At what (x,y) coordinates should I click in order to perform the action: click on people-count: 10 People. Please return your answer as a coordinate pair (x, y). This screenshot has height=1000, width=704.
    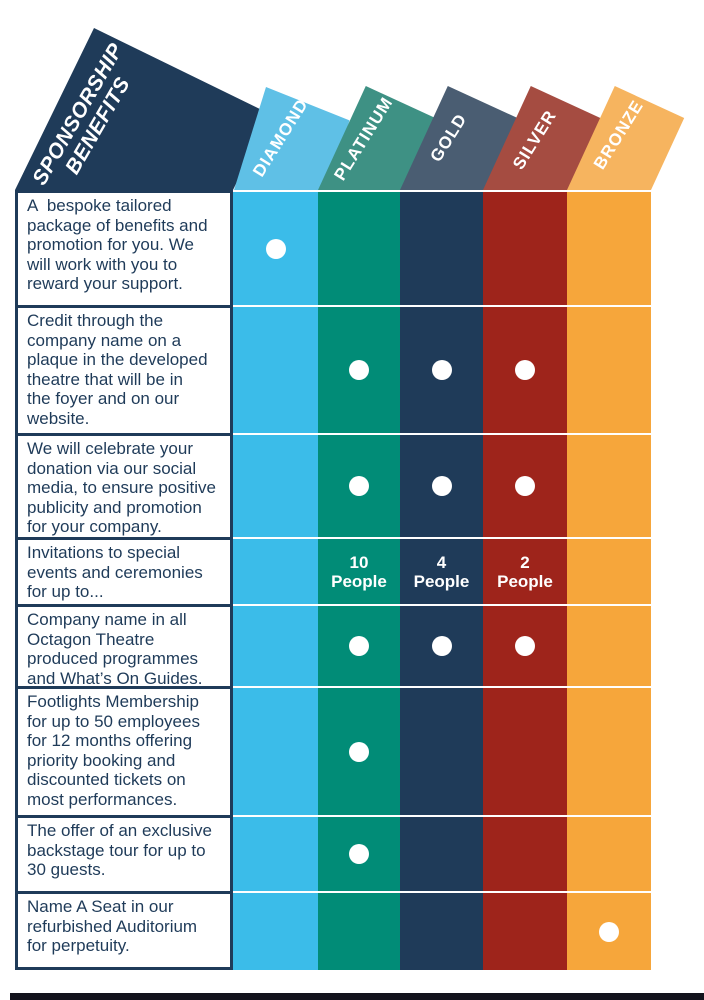
    Looking at the image, I should click on (359, 571).